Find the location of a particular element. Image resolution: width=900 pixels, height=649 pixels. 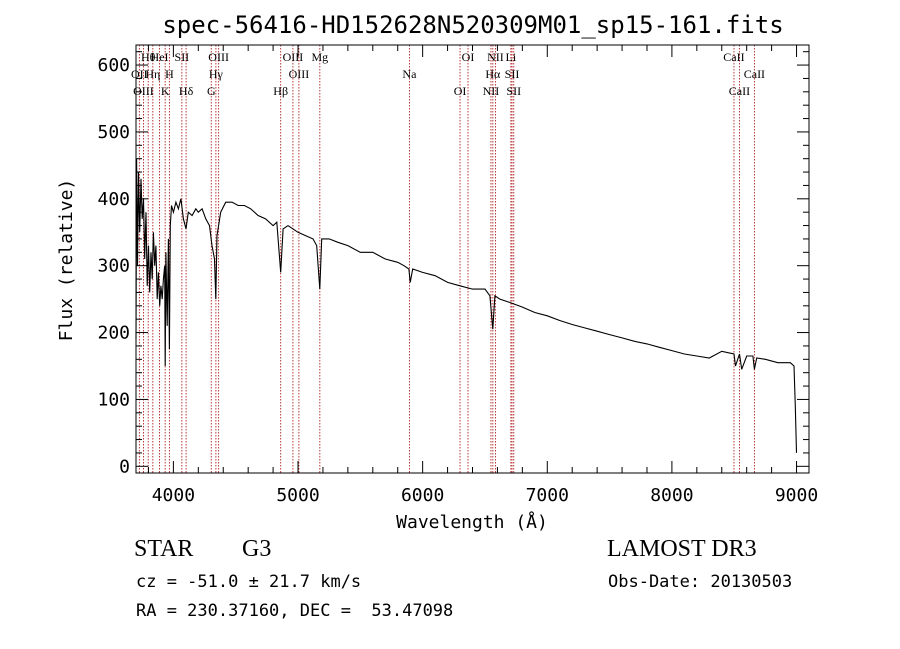

y-tick-label: 400 is located at coordinates (113, 199).